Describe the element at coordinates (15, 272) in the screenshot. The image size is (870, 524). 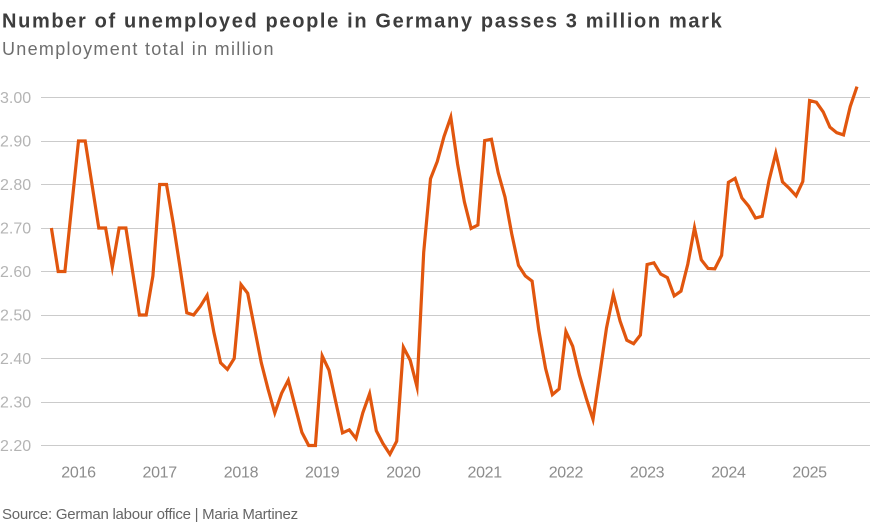
I see `svg-text: 2.60` at that location.